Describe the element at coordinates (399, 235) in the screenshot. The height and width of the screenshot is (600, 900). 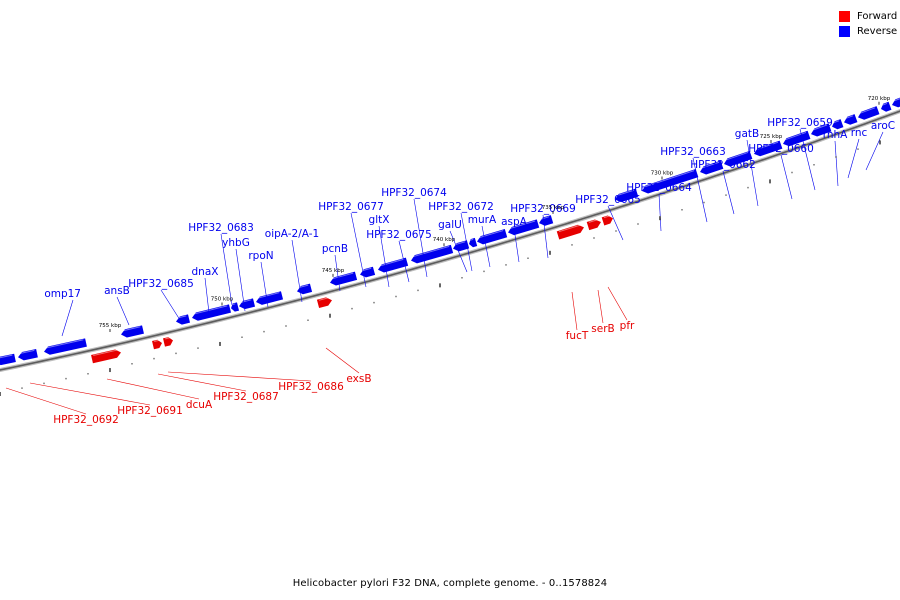
I see `reverse-gene-label: HPF32_0675` at that location.